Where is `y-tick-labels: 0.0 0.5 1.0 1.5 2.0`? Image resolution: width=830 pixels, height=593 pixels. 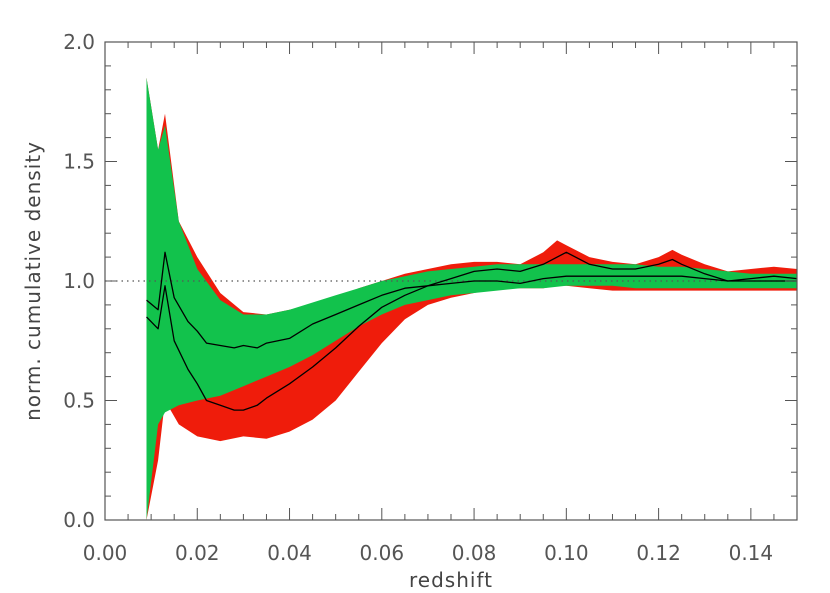
y-tick-labels: 0.0 0.5 1.0 1.5 2.0 is located at coordinates (79, 281).